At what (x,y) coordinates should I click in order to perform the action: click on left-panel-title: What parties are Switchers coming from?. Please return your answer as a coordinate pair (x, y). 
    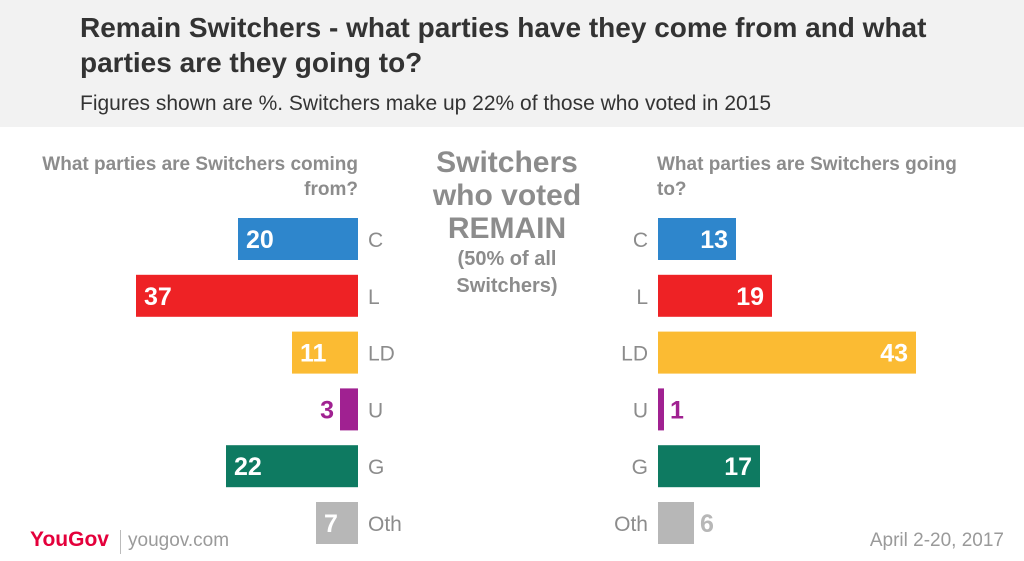
    Looking at the image, I should click on (200, 177).